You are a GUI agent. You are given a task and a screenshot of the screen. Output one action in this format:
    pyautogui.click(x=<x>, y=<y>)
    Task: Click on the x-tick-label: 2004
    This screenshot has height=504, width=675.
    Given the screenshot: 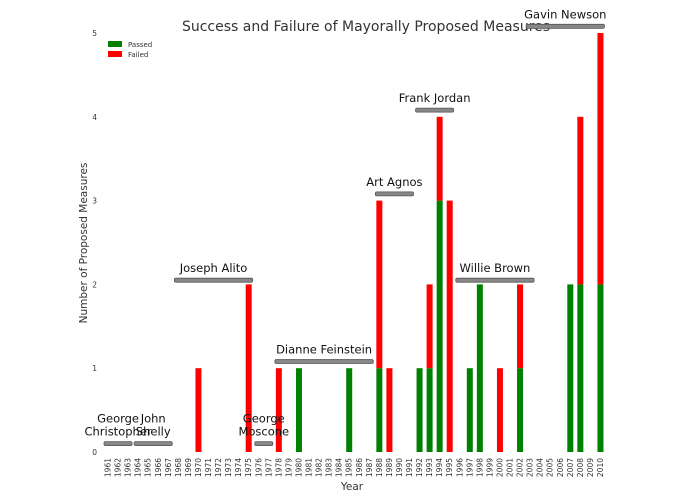 What is the action you would take?
    pyautogui.click(x=540, y=467)
    